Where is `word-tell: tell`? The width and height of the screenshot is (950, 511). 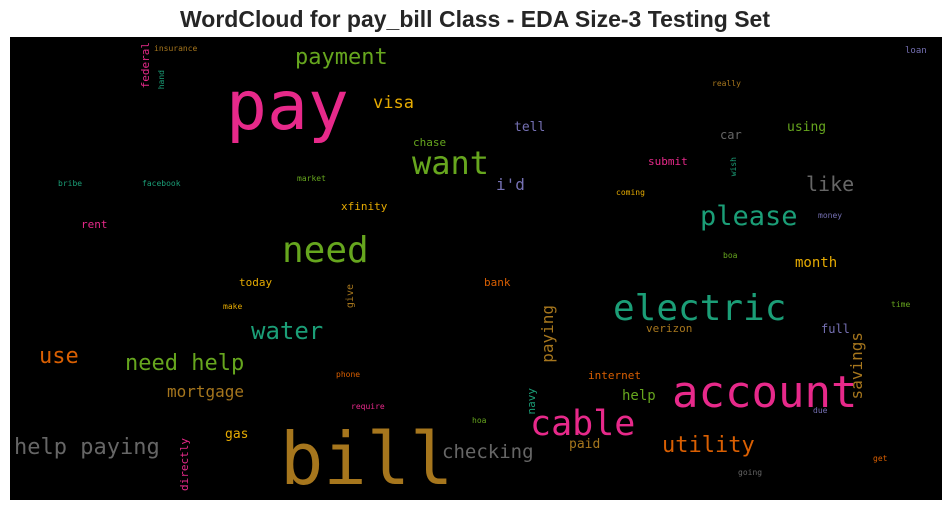
word-tell: tell is located at coordinates (530, 127).